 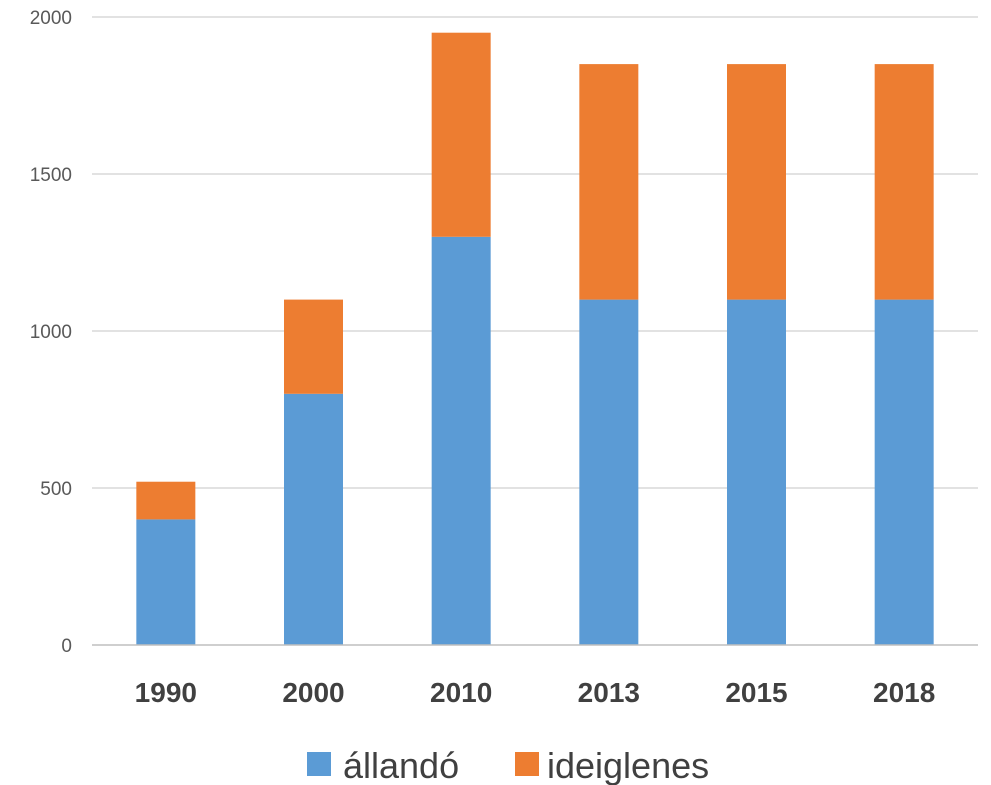 I want to click on bar-allando-2013, so click(x=609, y=472).